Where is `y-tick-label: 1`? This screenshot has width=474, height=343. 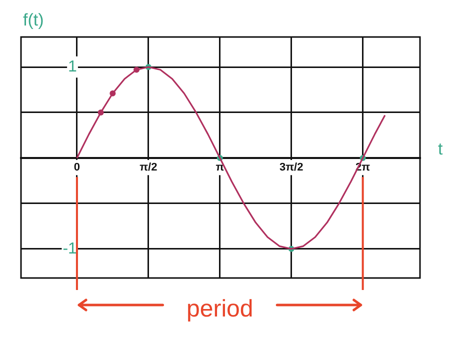
y-tick-label: 1 is located at coordinates (73, 67).